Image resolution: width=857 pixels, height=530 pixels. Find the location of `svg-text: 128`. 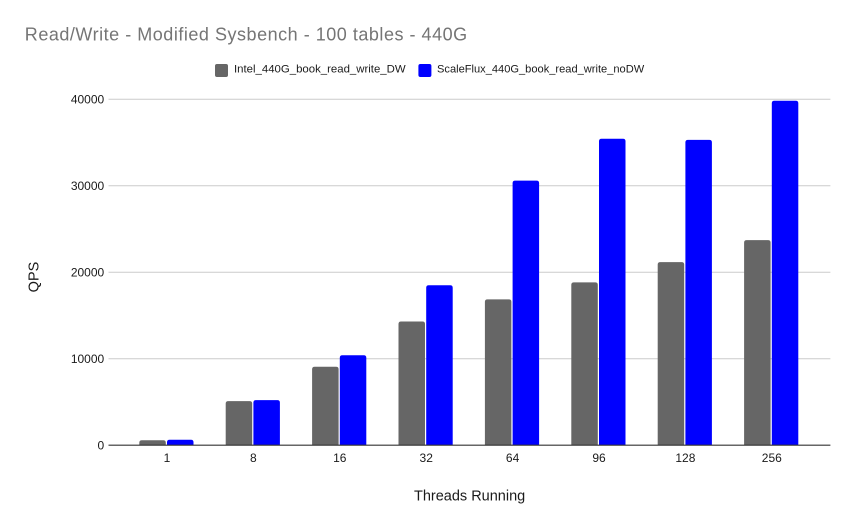

svg-text: 128 is located at coordinates (685, 458).